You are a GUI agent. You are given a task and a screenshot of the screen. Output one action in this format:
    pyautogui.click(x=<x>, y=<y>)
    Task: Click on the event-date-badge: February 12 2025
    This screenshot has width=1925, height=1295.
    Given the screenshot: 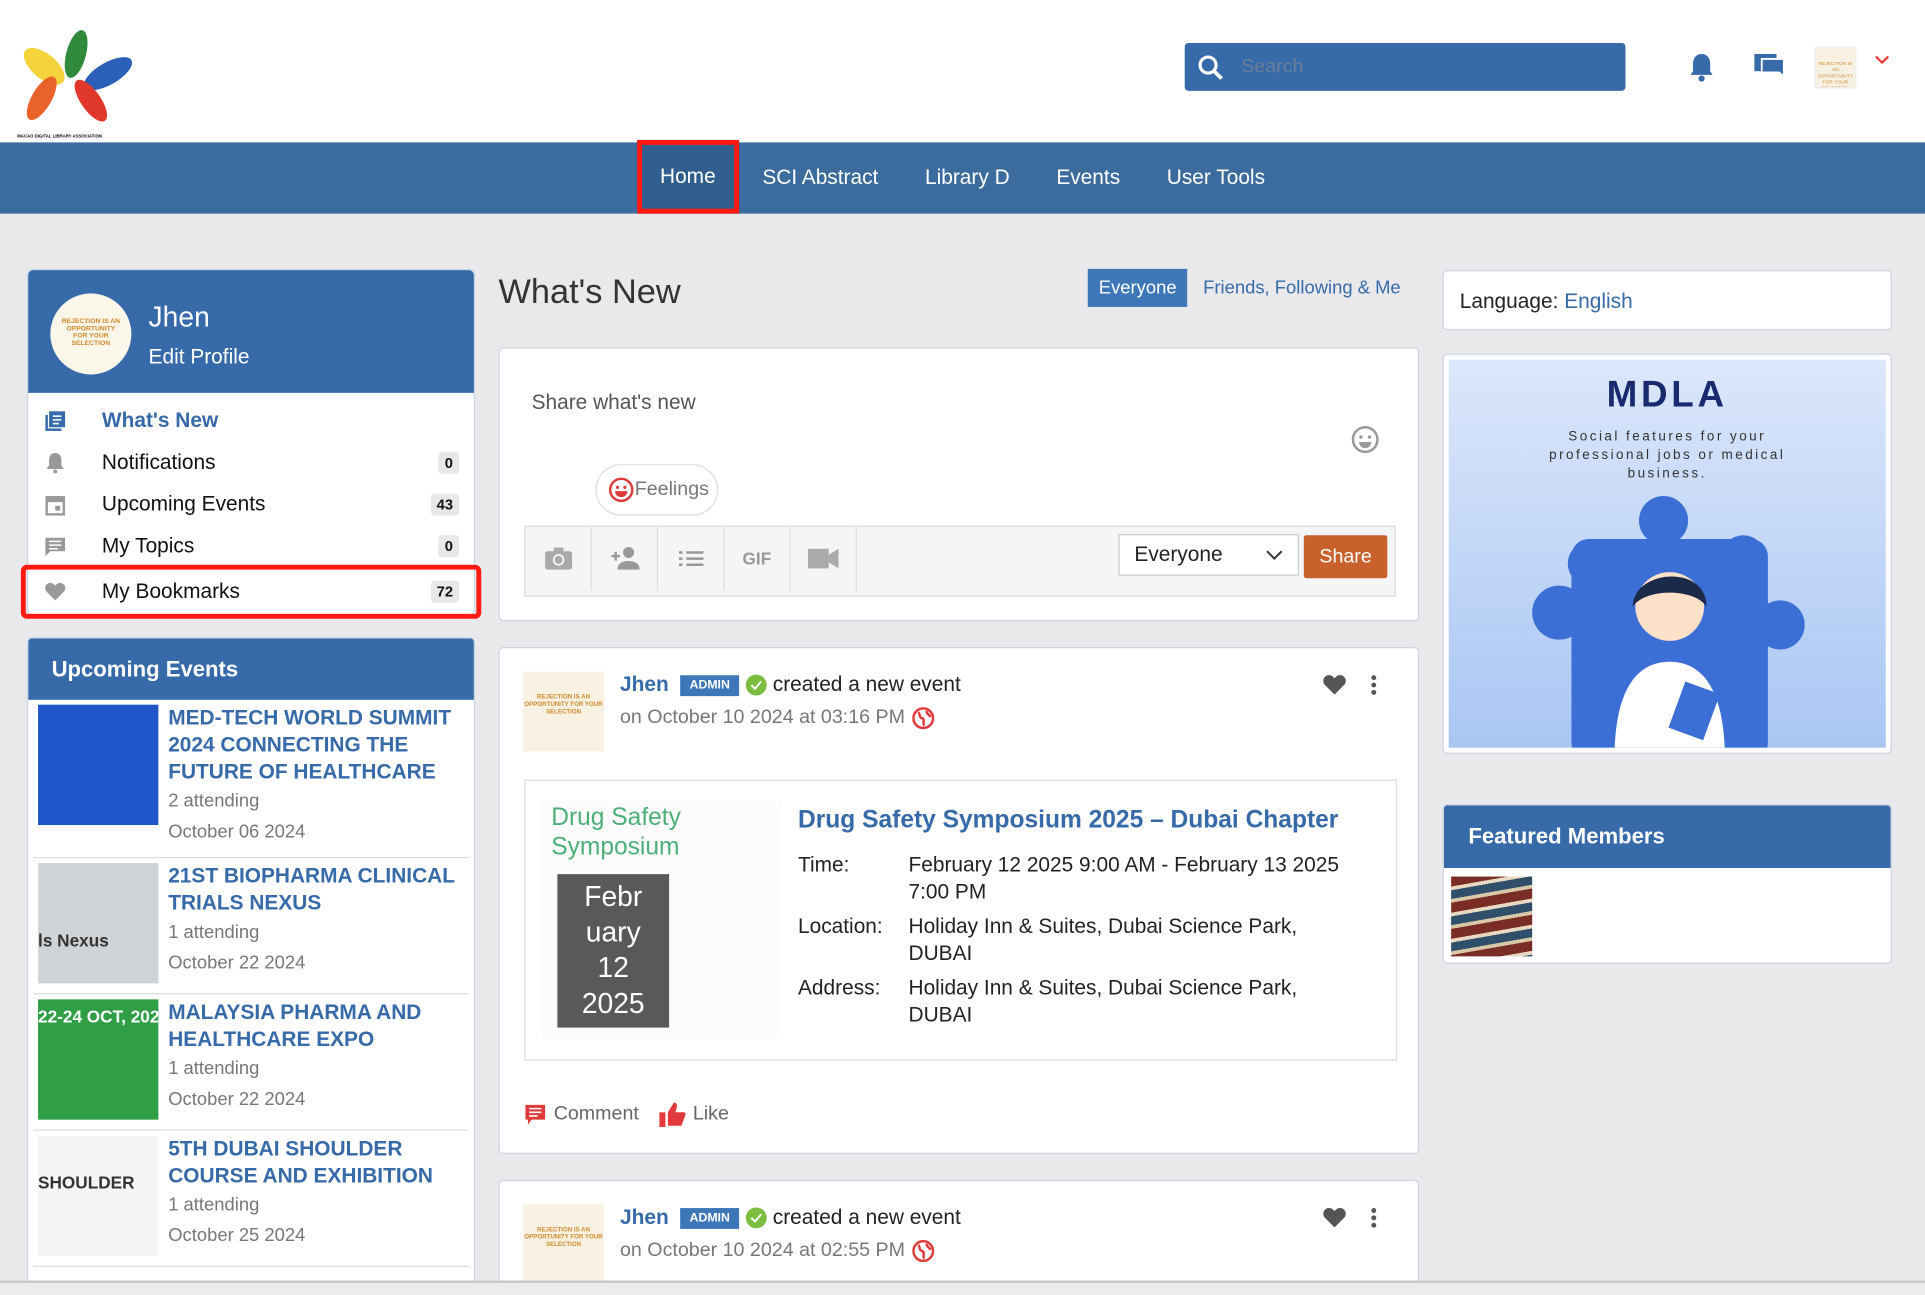 What is the action you would take?
    pyautogui.click(x=613, y=951)
    